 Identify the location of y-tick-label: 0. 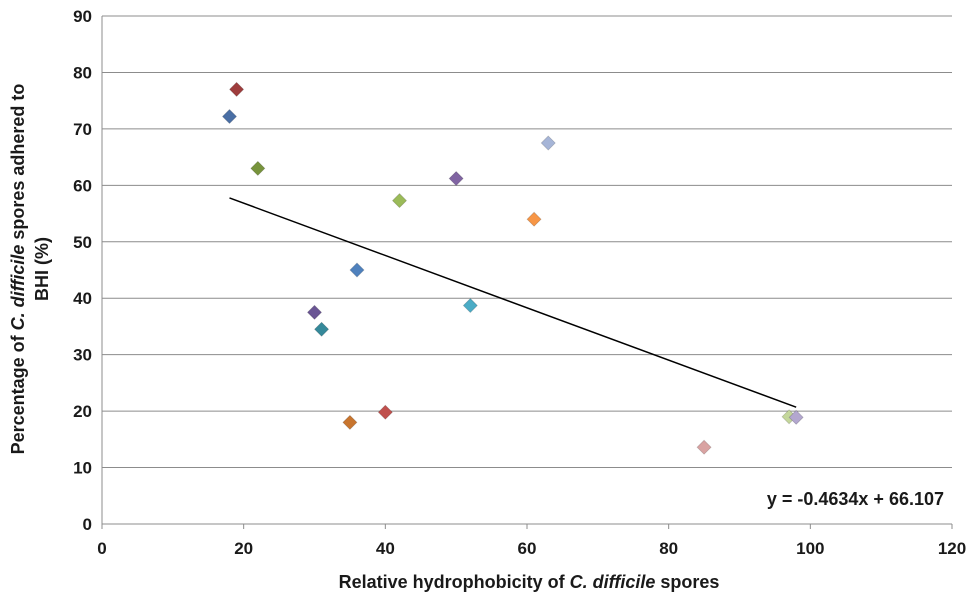
(87, 524).